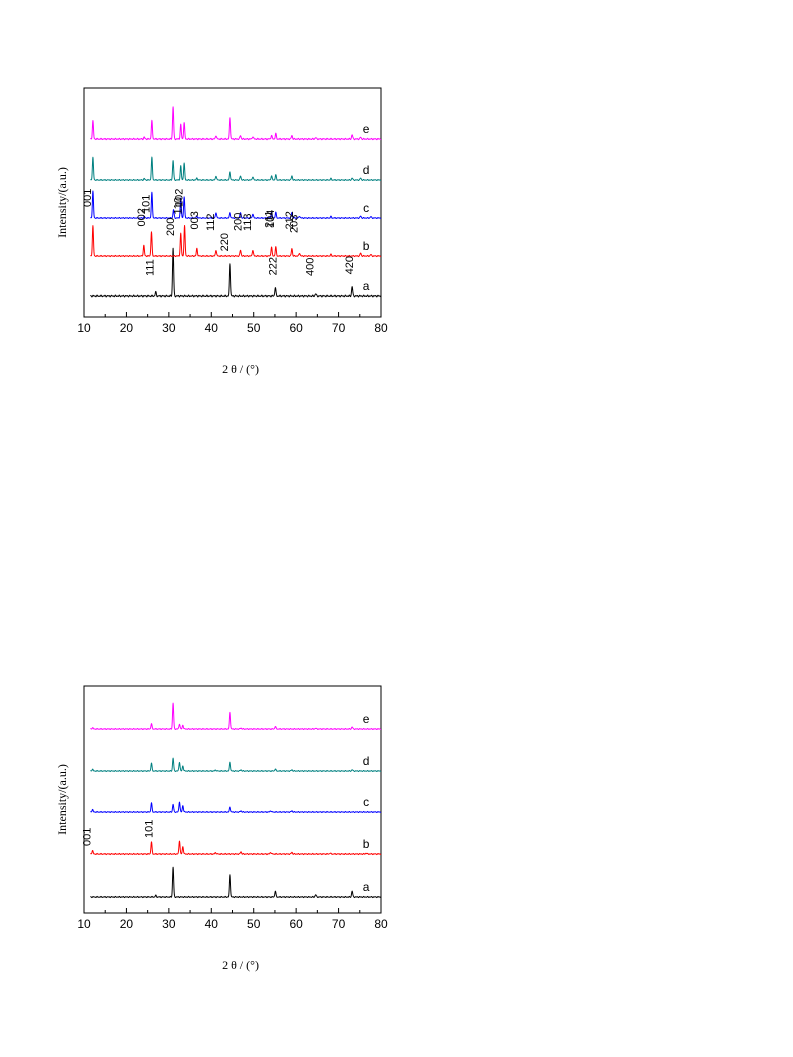 This screenshot has width=793, height=1057. What do you see at coordinates (195, 220) in the screenshot?
I see `peak-label: 003` at bounding box center [195, 220].